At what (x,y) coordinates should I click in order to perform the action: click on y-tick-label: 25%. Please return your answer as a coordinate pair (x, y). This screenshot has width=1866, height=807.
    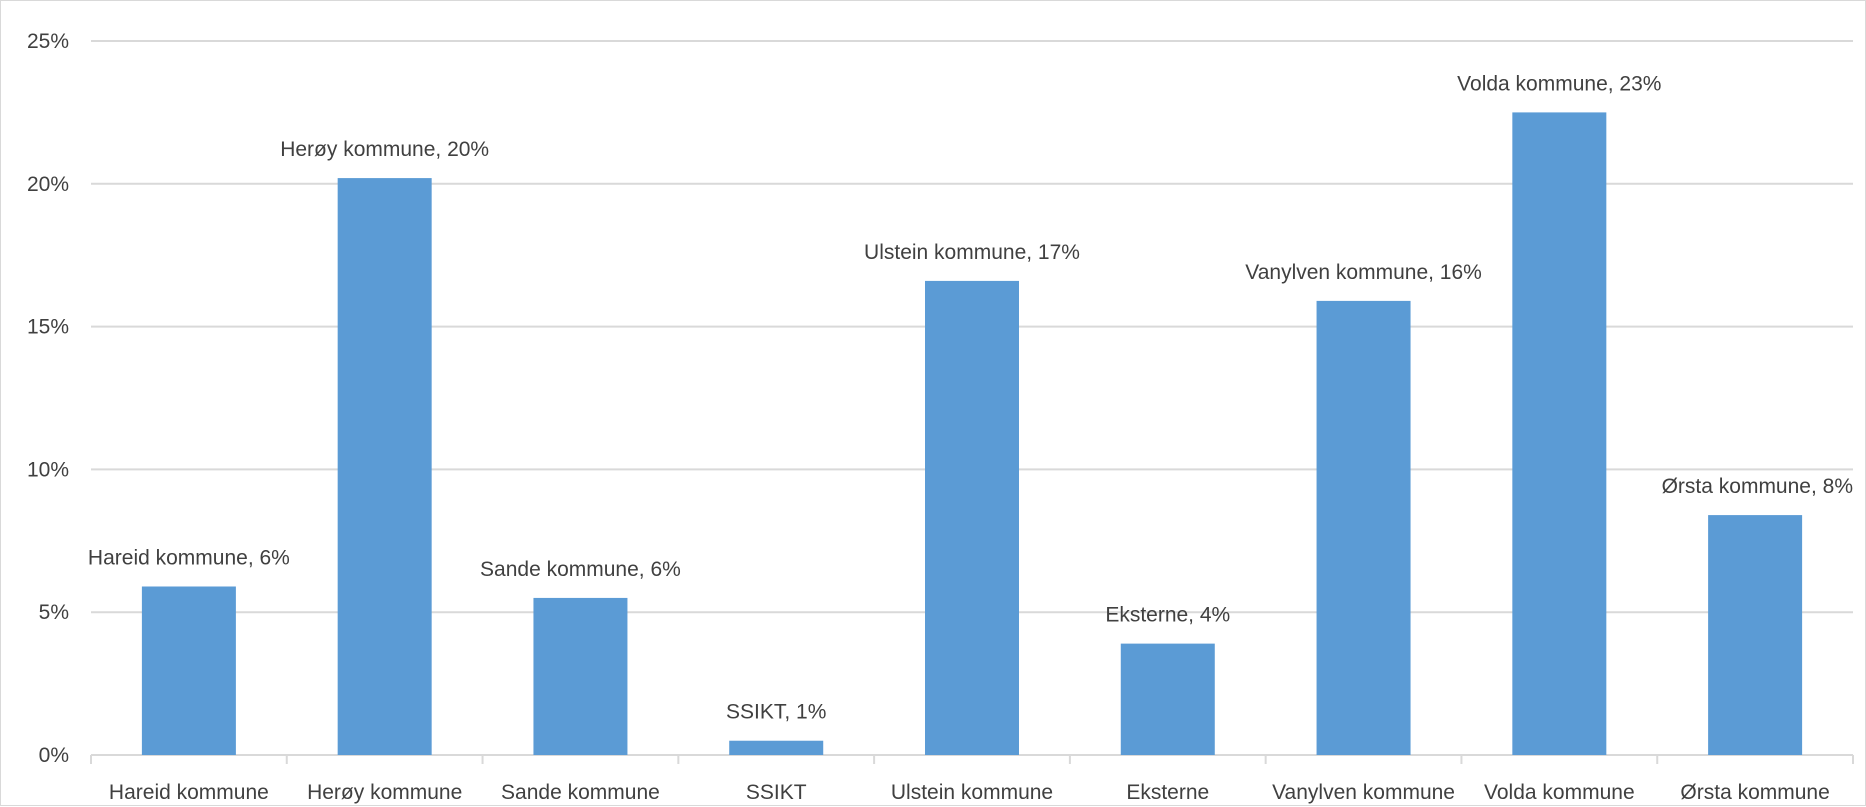
    Looking at the image, I should click on (48, 41).